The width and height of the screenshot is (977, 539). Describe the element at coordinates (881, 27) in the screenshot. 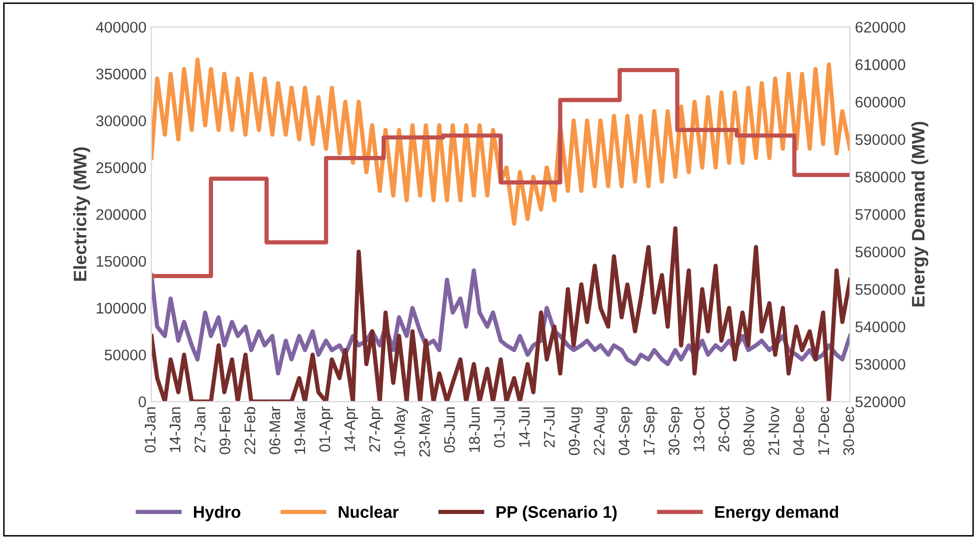

I see `y2-tick-label: 620000` at that location.